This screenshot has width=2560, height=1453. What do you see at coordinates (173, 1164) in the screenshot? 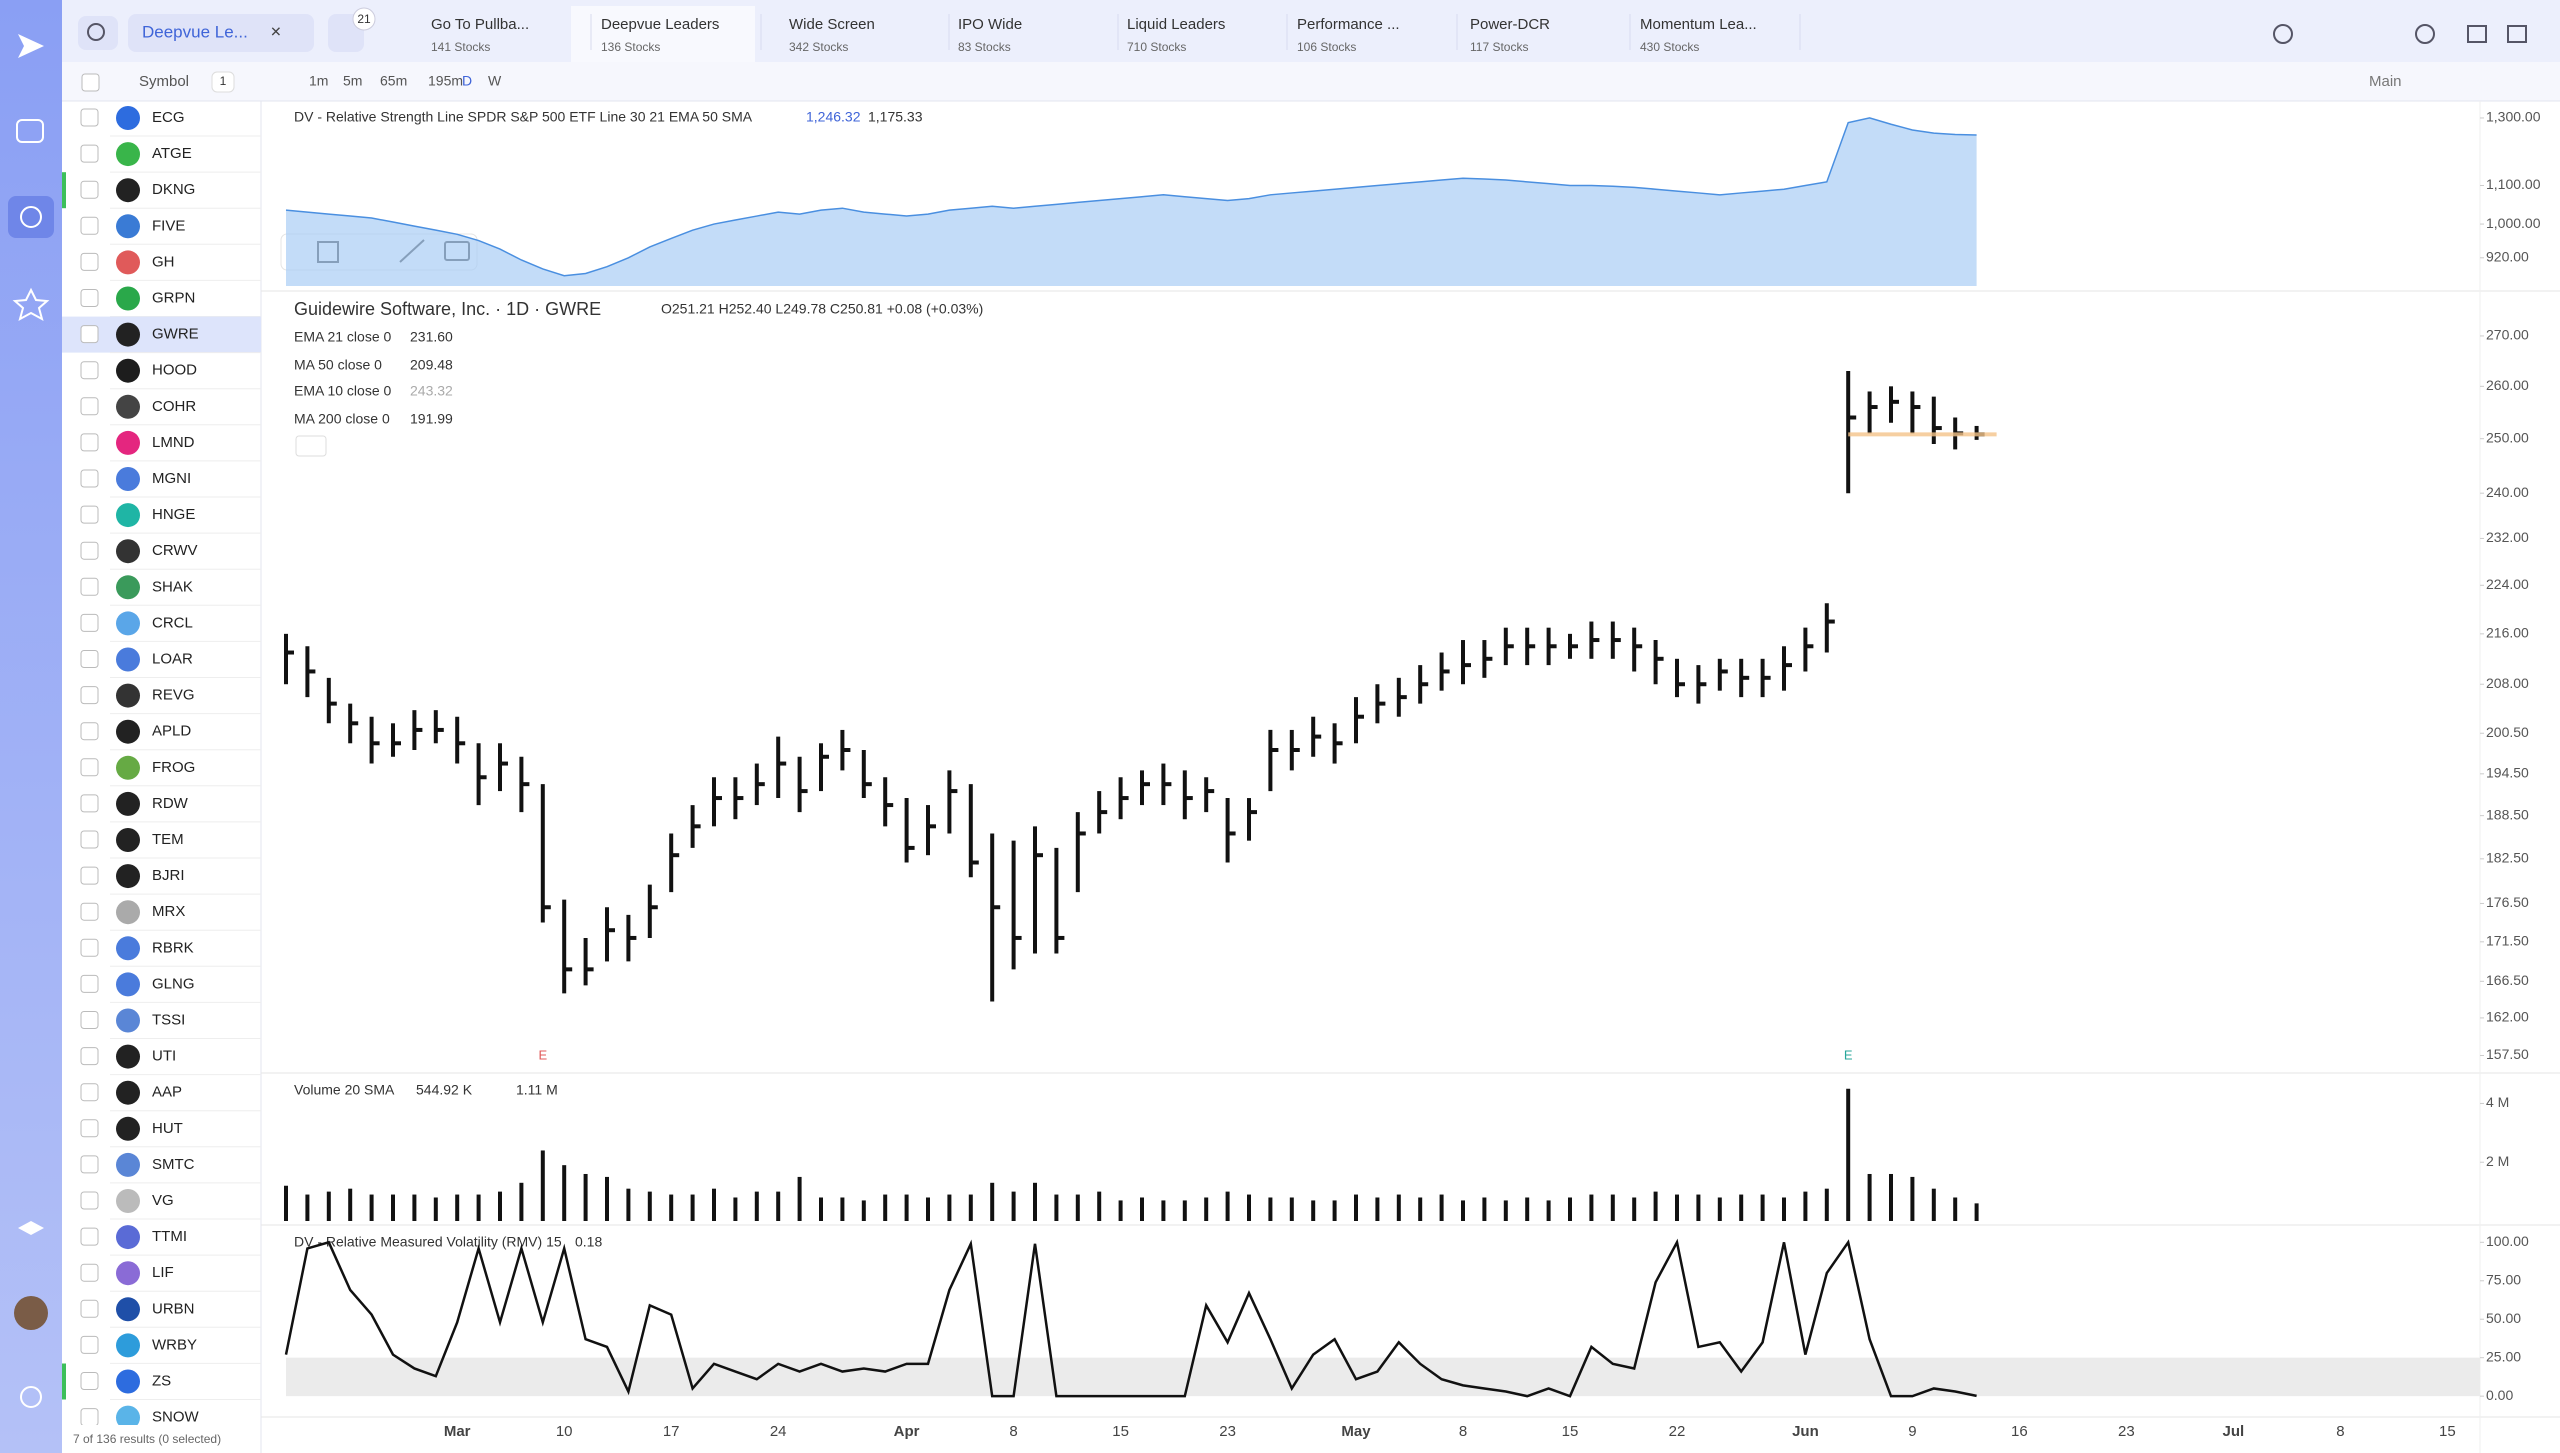
I see `symbol: SMTC` at bounding box center [173, 1164].